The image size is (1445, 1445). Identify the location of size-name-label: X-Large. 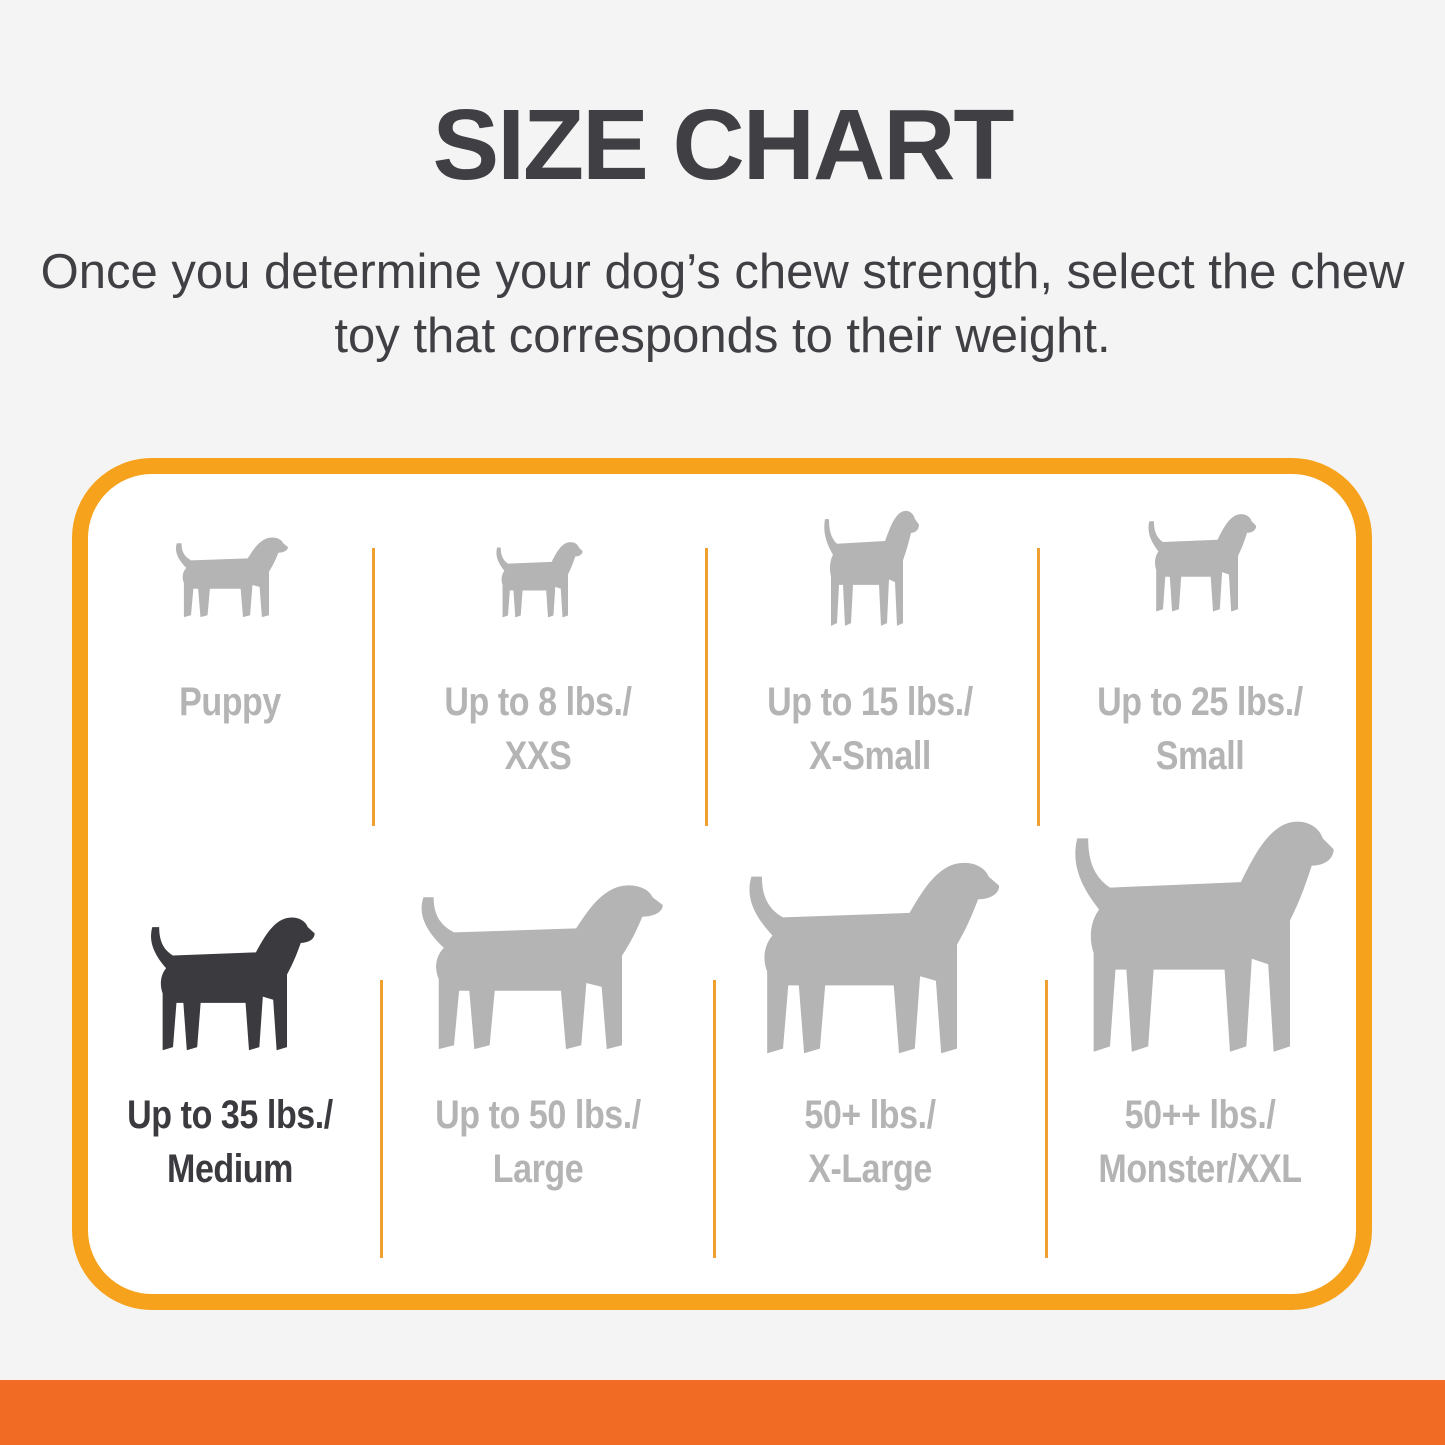
(870, 1169).